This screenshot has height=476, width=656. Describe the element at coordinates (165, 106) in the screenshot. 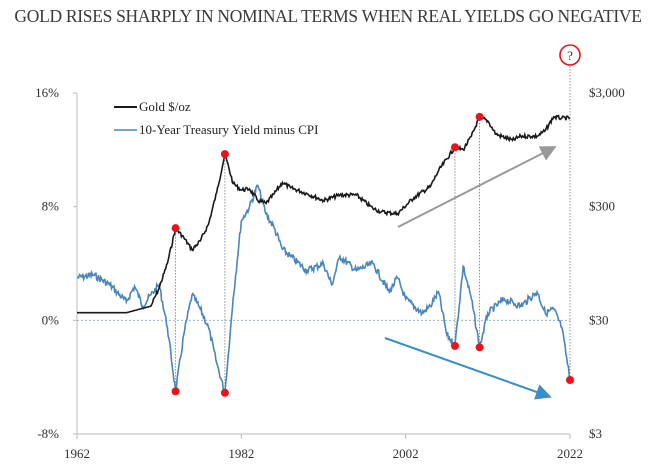

I see `legend-label-gold: Gold $/oz` at that location.